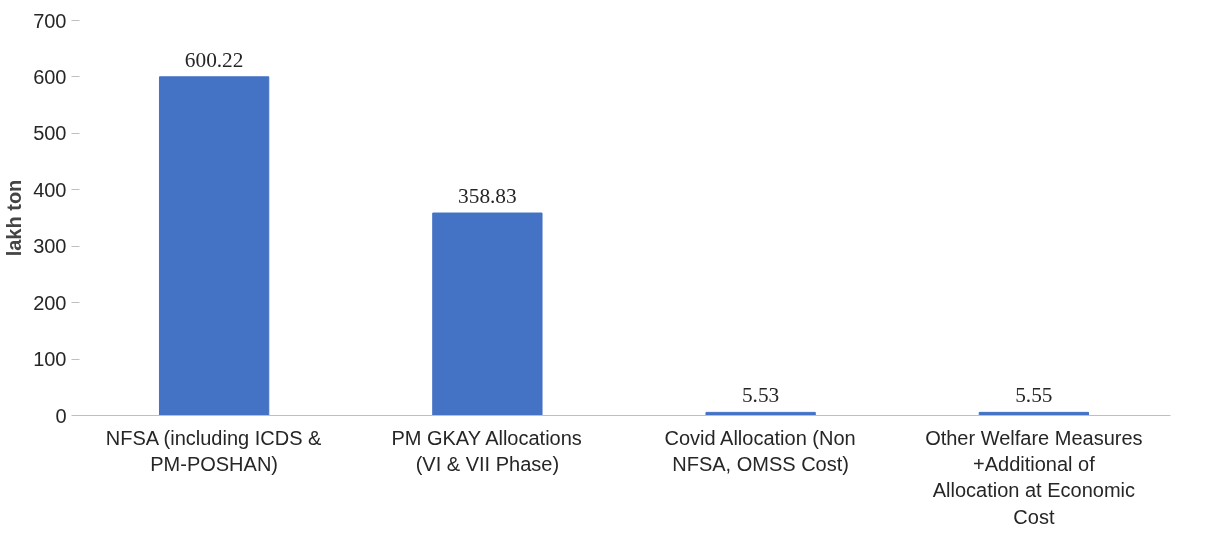 The height and width of the screenshot is (540, 1216). I want to click on x-tick-label: Other Welfare Measures +Additional of Allocation at Economic Cost, so click(1034, 477).